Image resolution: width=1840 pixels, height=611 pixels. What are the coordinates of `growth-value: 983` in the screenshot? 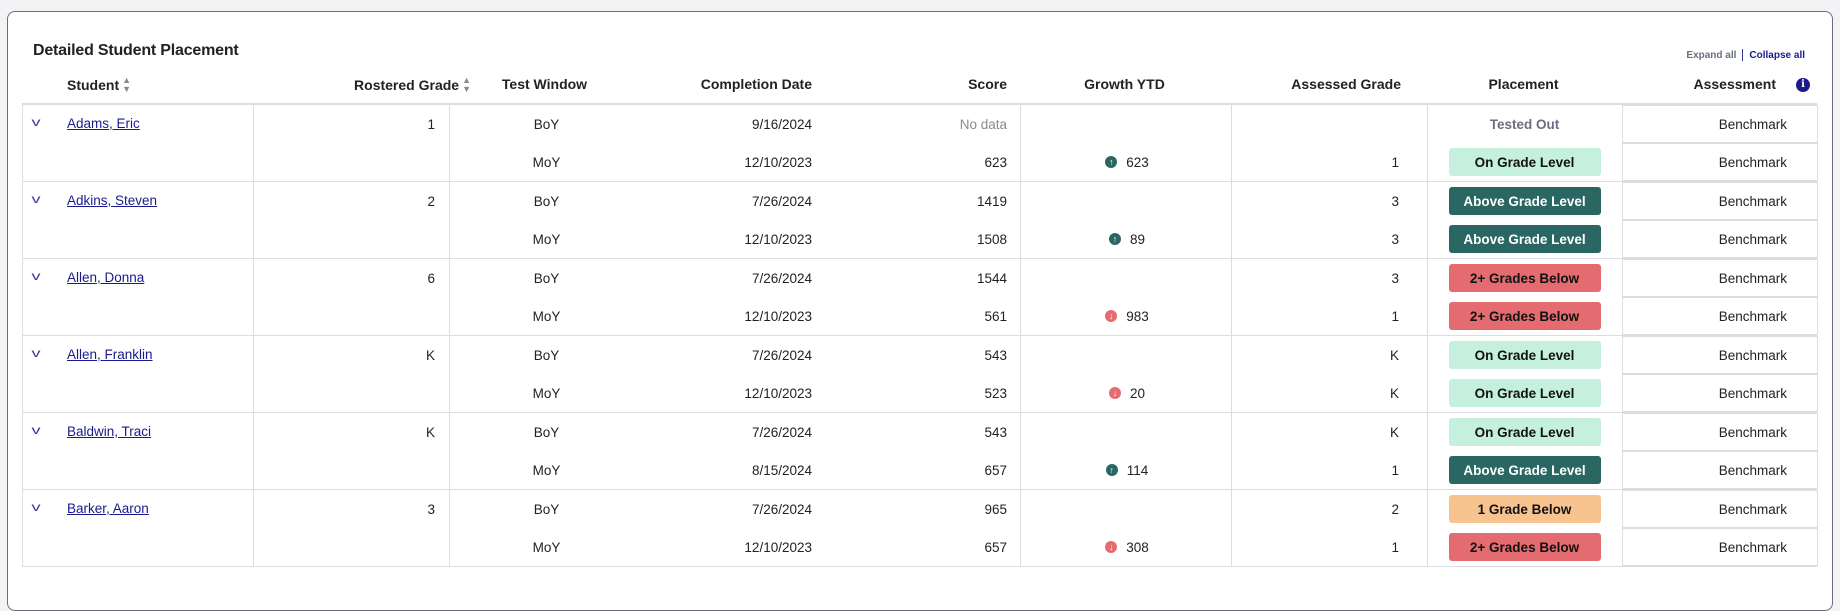 It's located at (1137, 316).